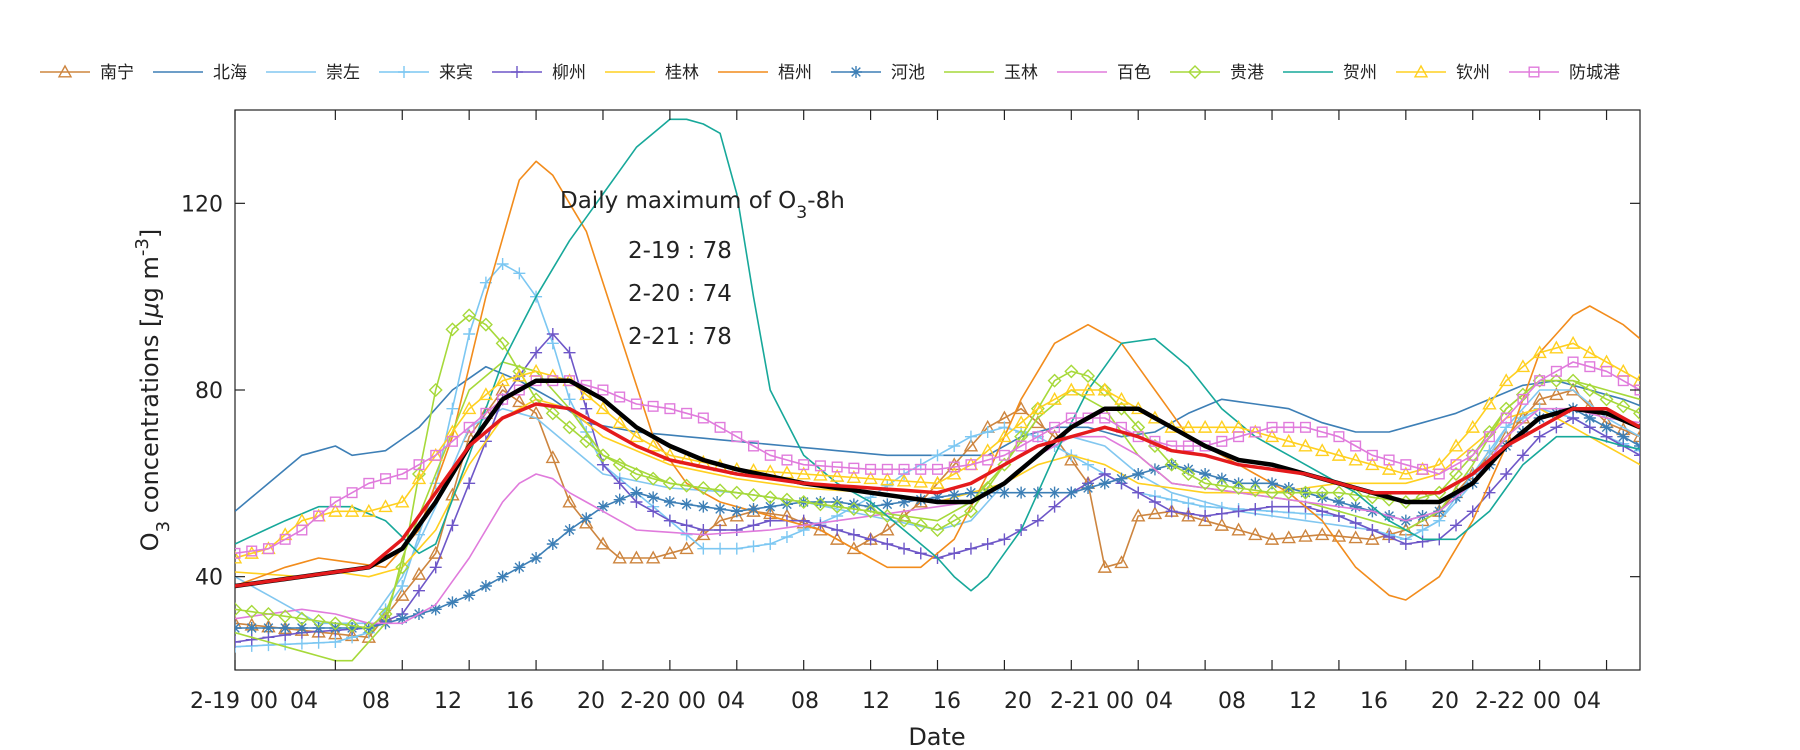 Image resolution: width=1800 pixels, height=750 pixels. I want to click on y-tick-label: 40, so click(209, 578).